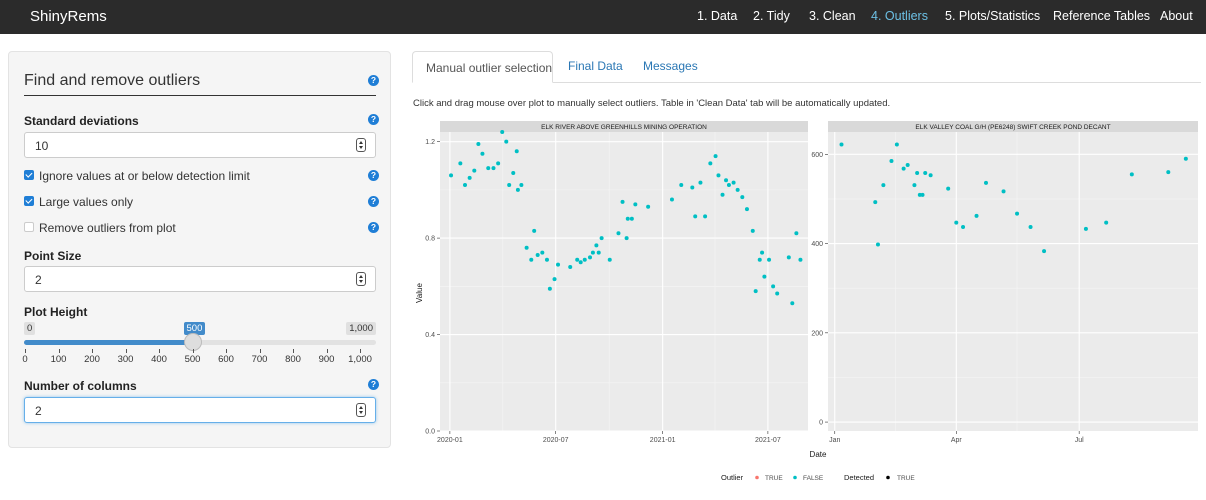 The height and width of the screenshot is (500, 1206). What do you see at coordinates (293, 359) in the screenshot?
I see `slider-tick-label: 800` at bounding box center [293, 359].